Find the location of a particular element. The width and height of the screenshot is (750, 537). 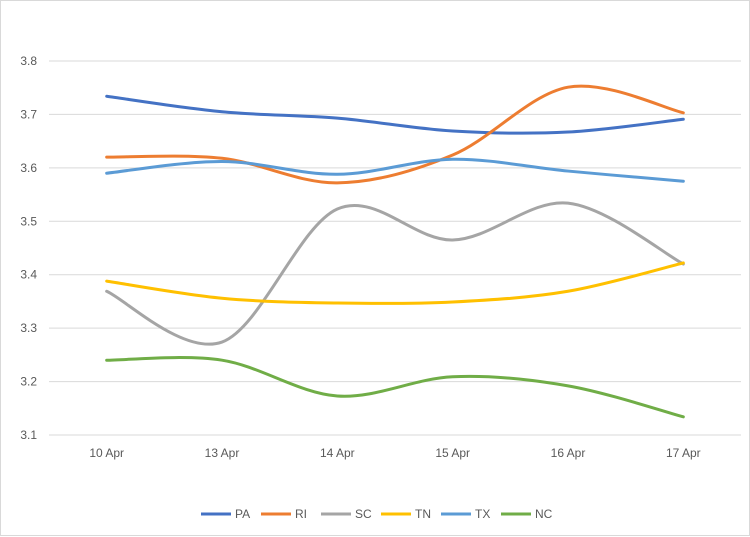

y-tick-label: 3.7 is located at coordinates (28, 114).